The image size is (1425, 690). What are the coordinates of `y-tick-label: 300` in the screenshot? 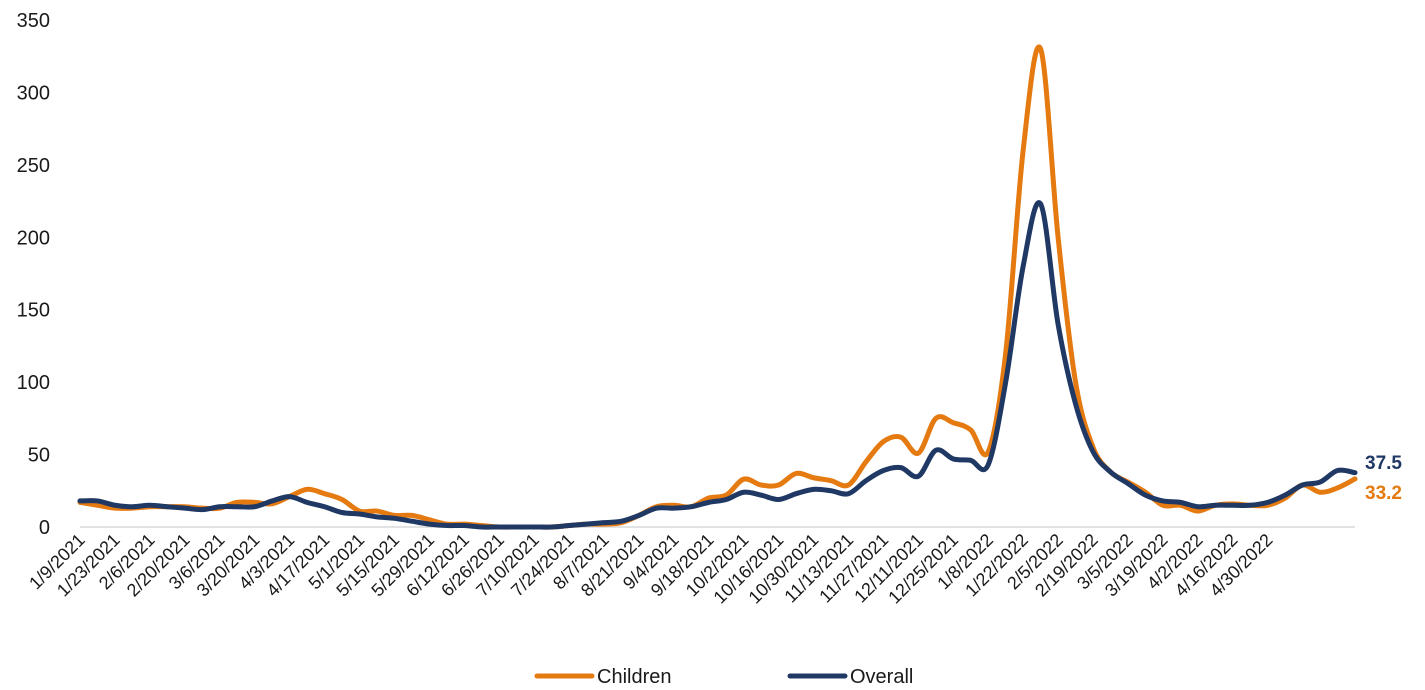 It's located at (33, 93).